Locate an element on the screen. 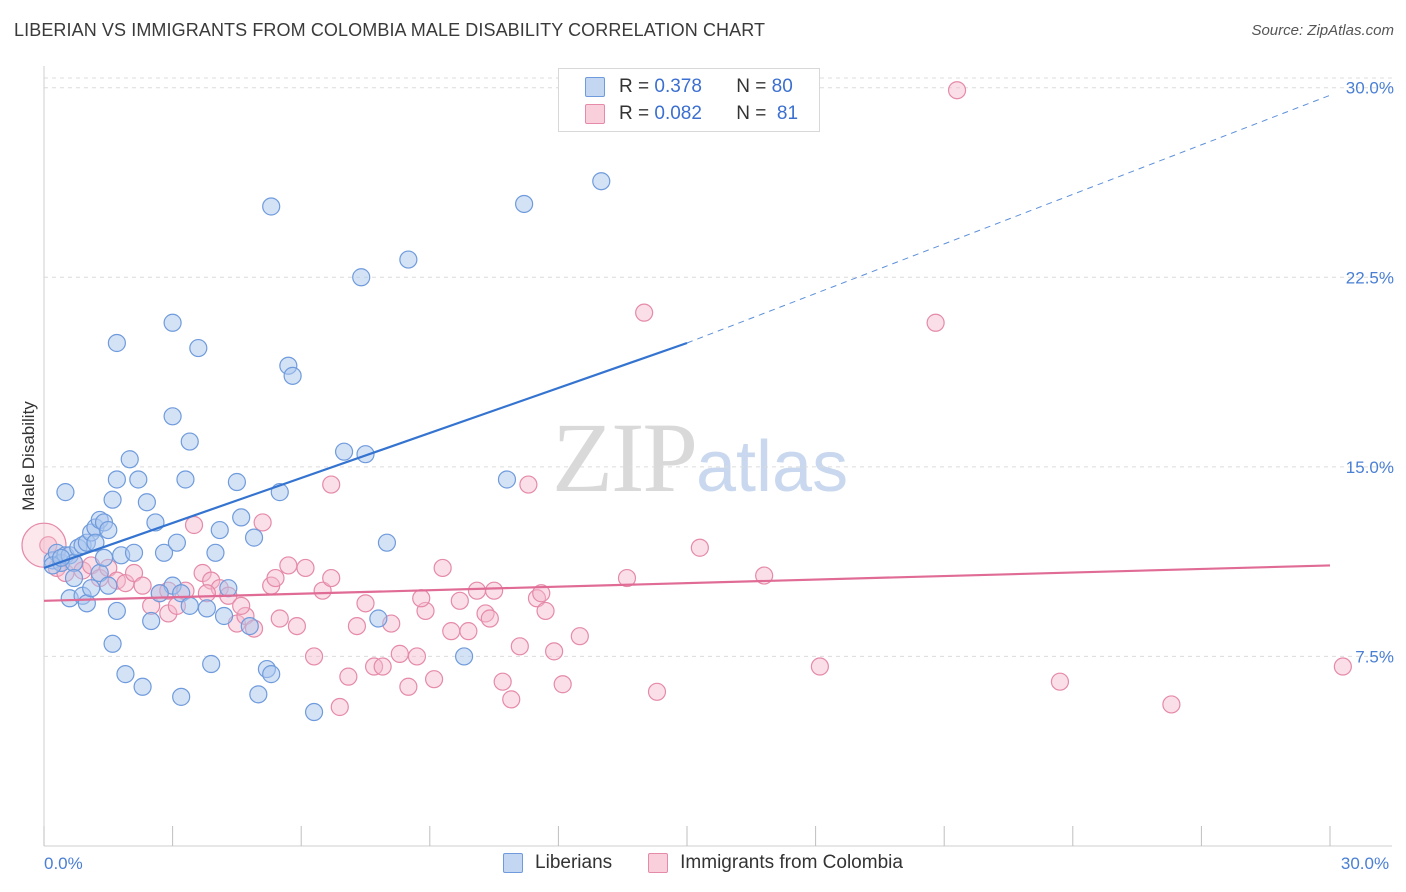 The height and width of the screenshot is (892, 1406). x-tick-label: 0.0% is located at coordinates (63, 863).